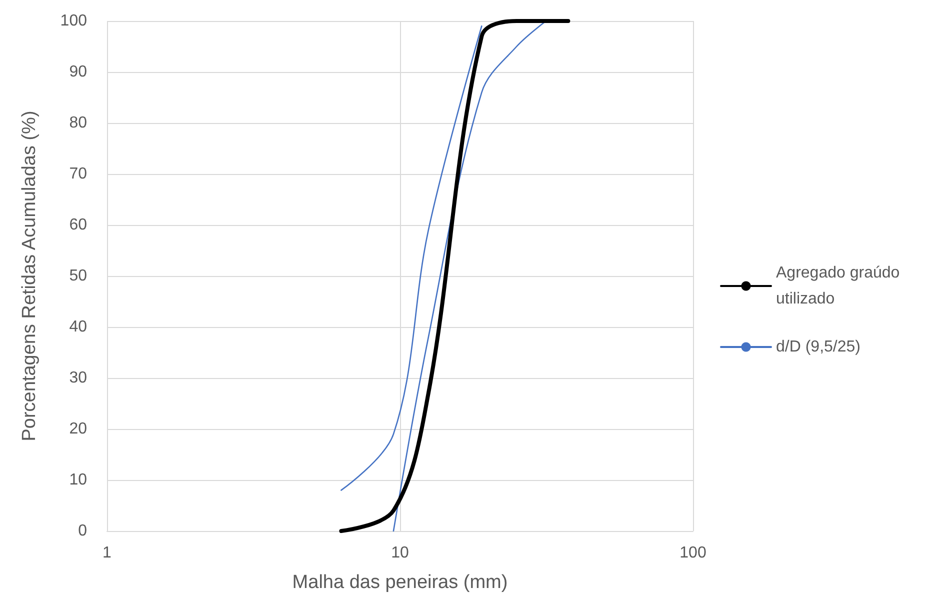 The height and width of the screenshot is (613, 952). I want to click on y-tick-label: 10, so click(78, 480).